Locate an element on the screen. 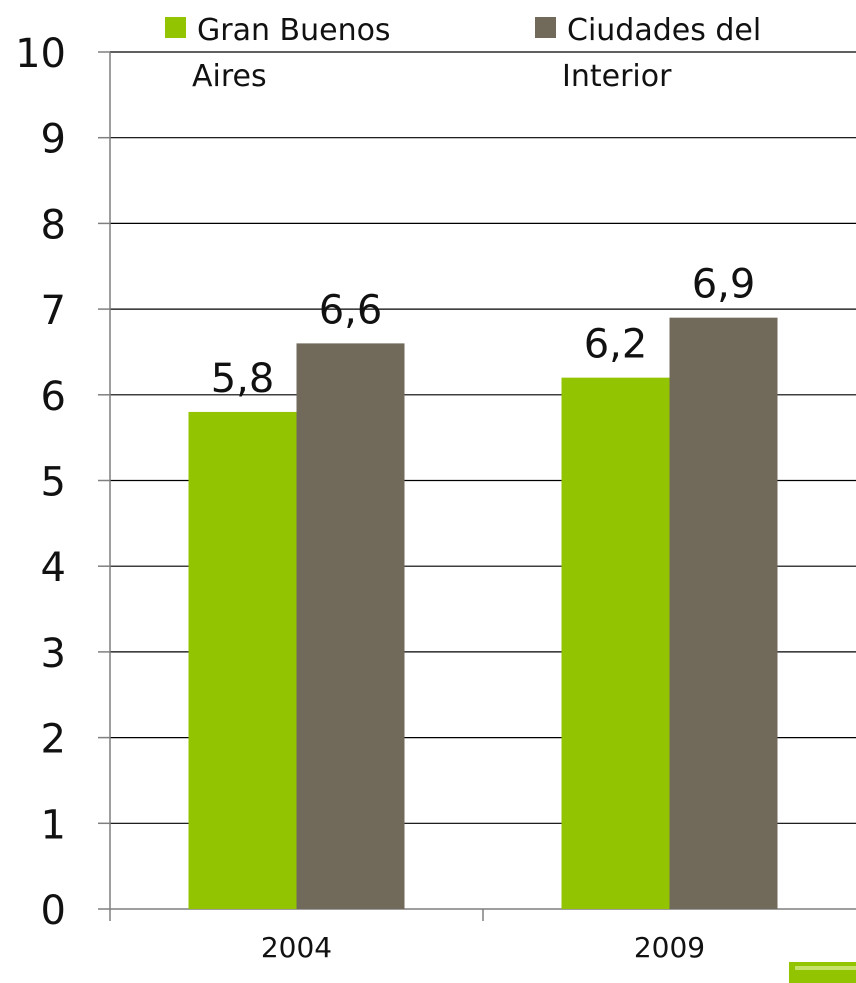 Image resolution: width=856 pixels, height=983 pixels. y-tick-label: 4 is located at coordinates (53, 568).